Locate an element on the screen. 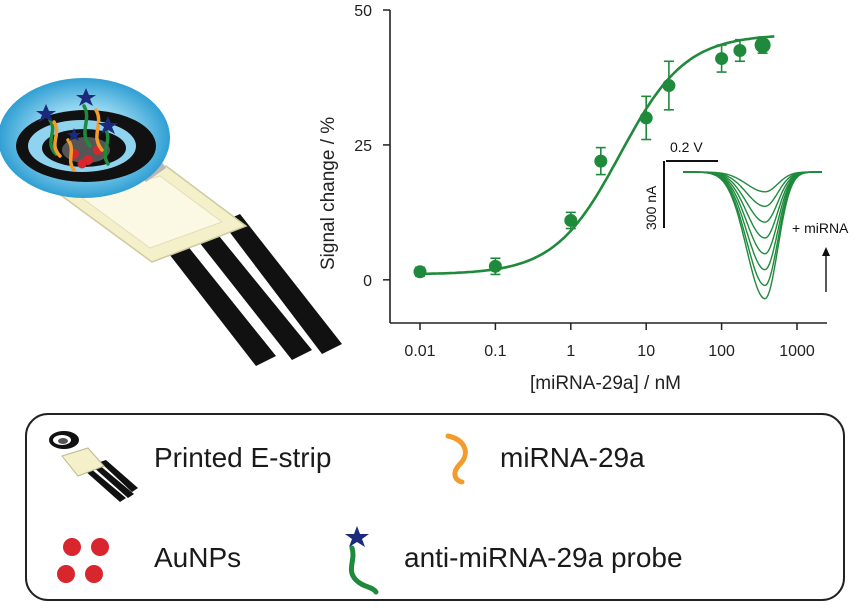  x-tick-label: 0.01 is located at coordinates (419, 351).